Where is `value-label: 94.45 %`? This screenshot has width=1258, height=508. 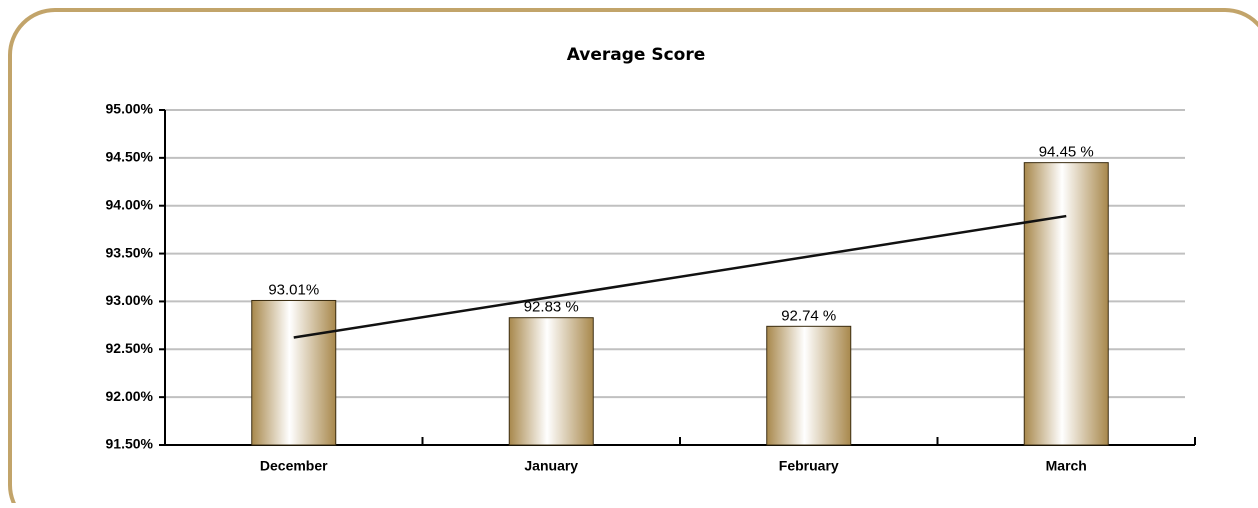 value-label: 94.45 % is located at coordinates (1066, 152).